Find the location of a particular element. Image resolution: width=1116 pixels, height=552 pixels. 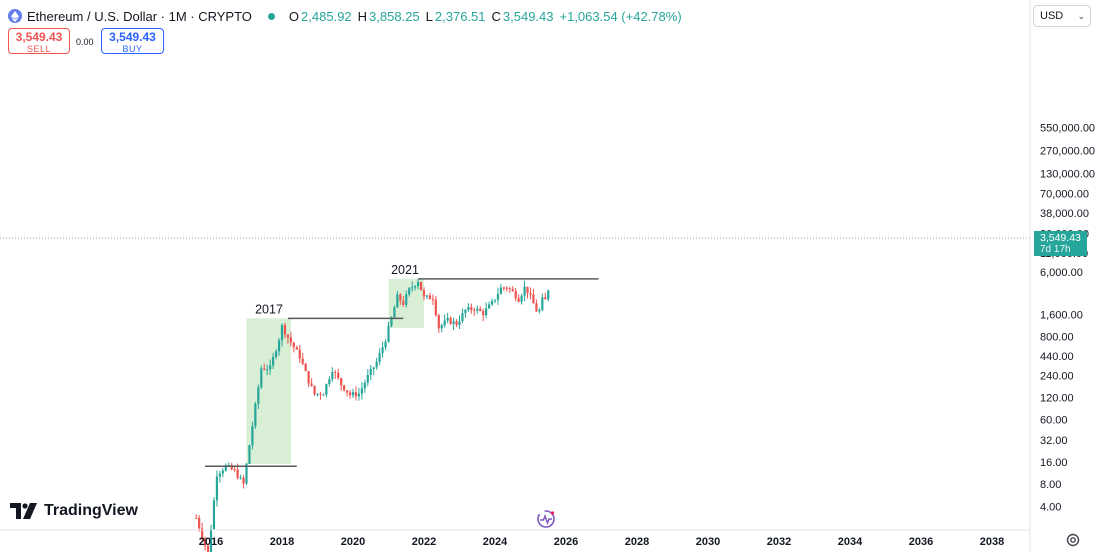

tradingview-logo: TradingView is located at coordinates (74, 511).